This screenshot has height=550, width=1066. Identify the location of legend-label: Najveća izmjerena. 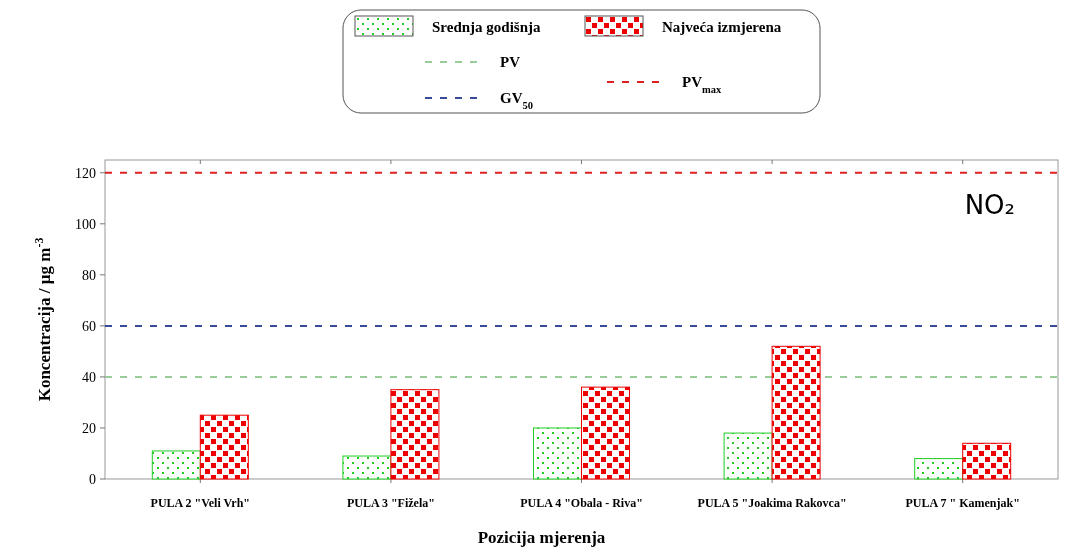
(722, 27).